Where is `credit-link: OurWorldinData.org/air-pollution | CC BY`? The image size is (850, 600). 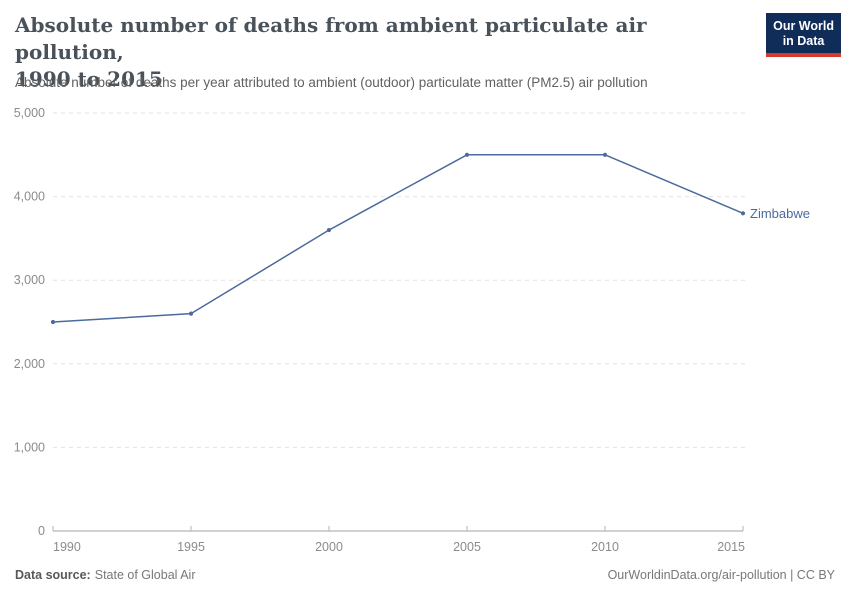
credit-link: OurWorldinData.org/air-pollution | CC BY is located at coordinates (721, 575).